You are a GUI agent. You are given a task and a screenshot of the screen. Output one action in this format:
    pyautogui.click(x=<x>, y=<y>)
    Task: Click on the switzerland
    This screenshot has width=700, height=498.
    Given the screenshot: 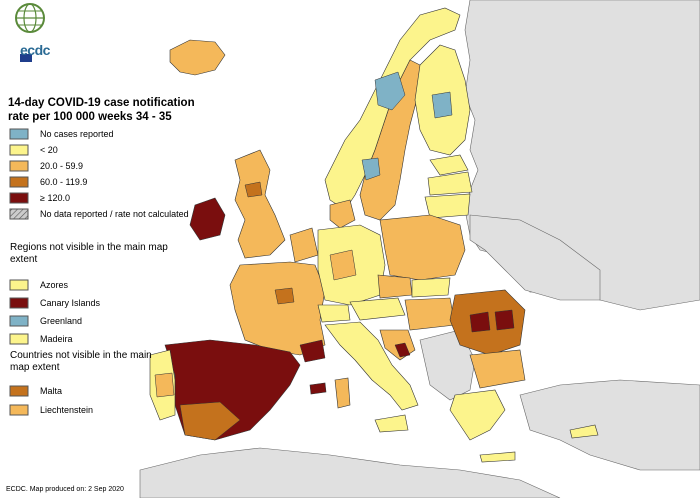 What is the action you would take?
    pyautogui.click(x=334, y=313)
    